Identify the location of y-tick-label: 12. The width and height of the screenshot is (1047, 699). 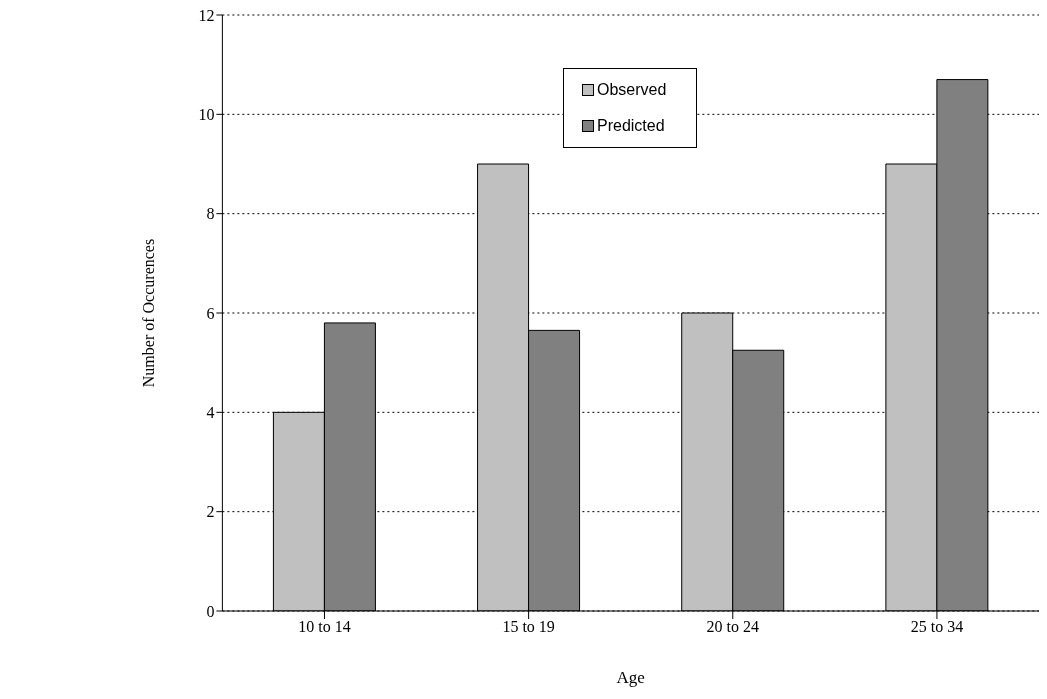
(206, 15).